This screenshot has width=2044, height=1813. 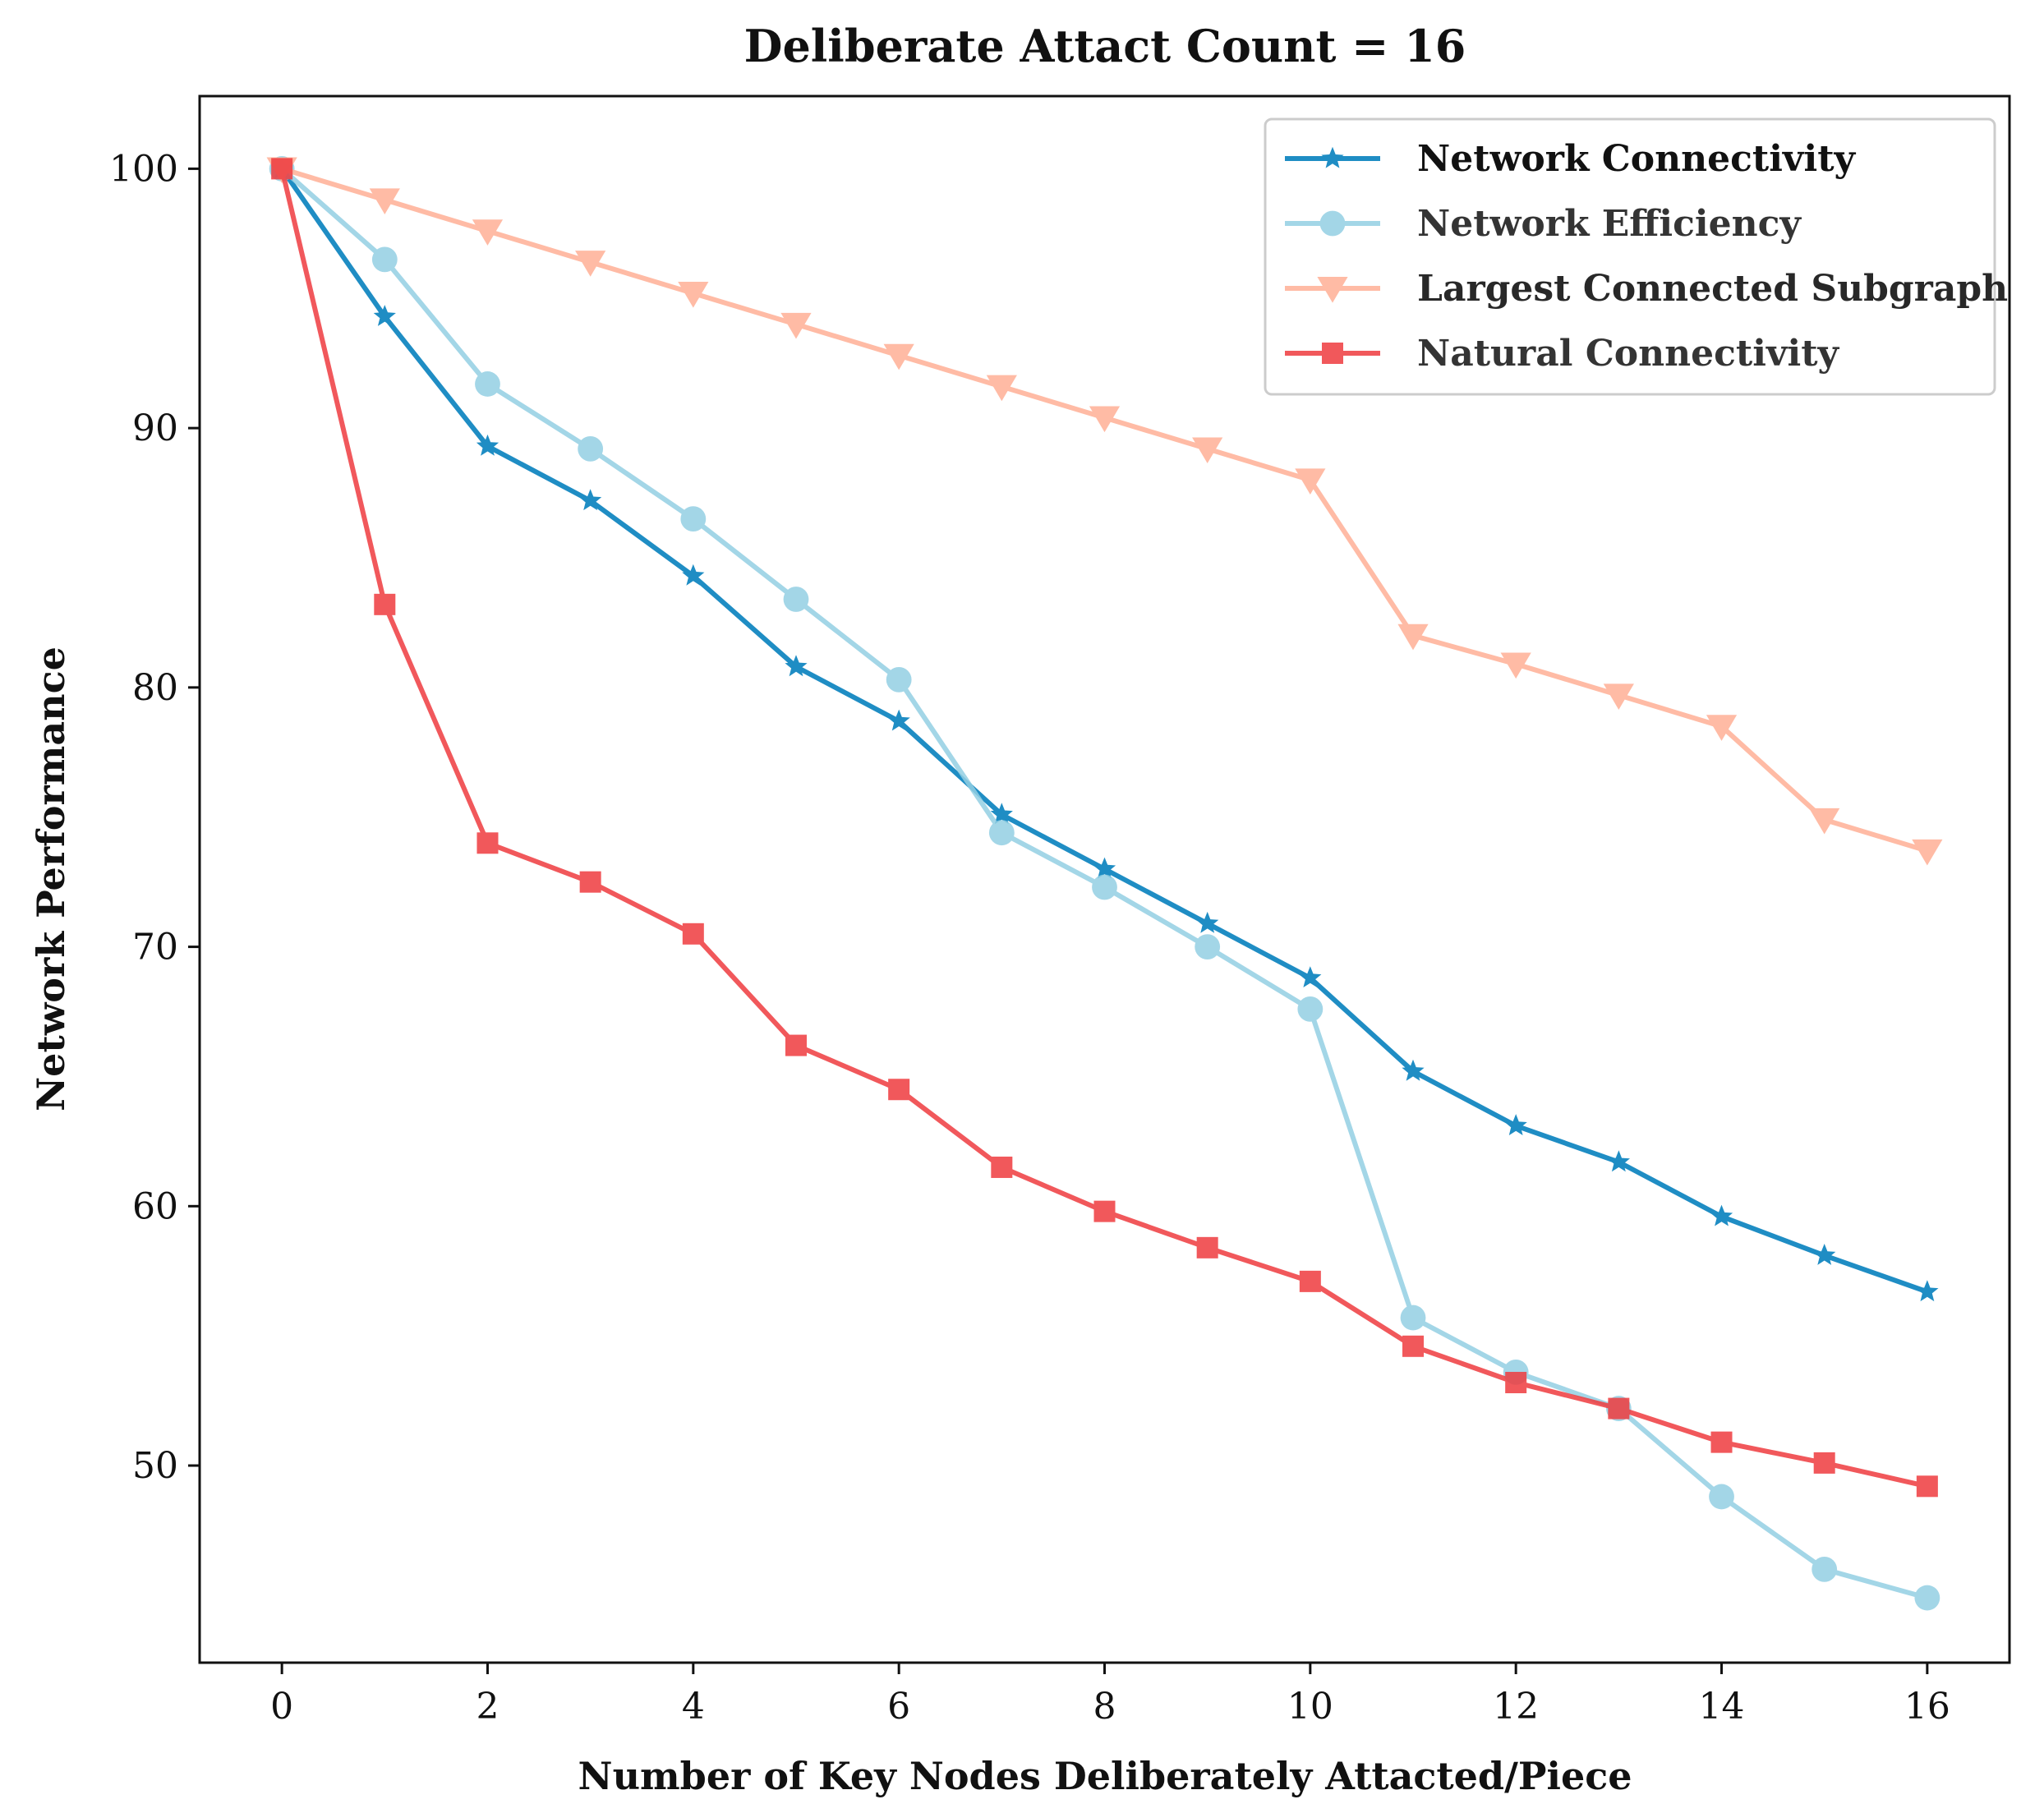 I want to click on x-tick-label: 8, so click(x=1104, y=1707).